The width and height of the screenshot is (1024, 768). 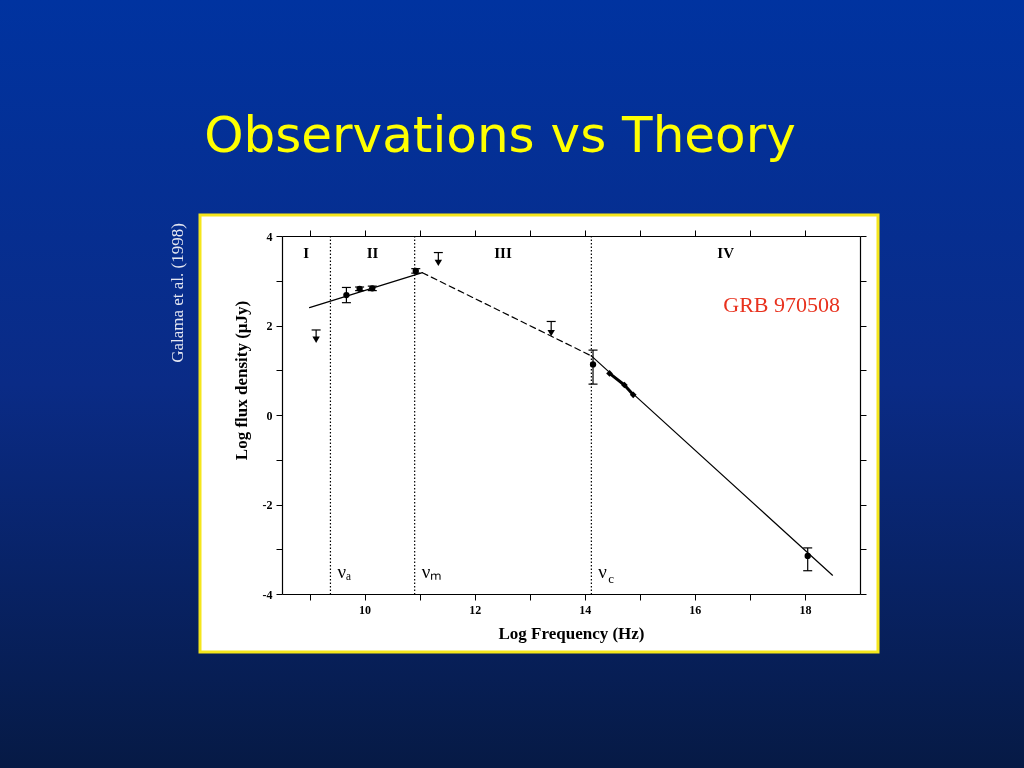 What do you see at coordinates (726, 253) in the screenshot?
I see `annotation: IV` at bounding box center [726, 253].